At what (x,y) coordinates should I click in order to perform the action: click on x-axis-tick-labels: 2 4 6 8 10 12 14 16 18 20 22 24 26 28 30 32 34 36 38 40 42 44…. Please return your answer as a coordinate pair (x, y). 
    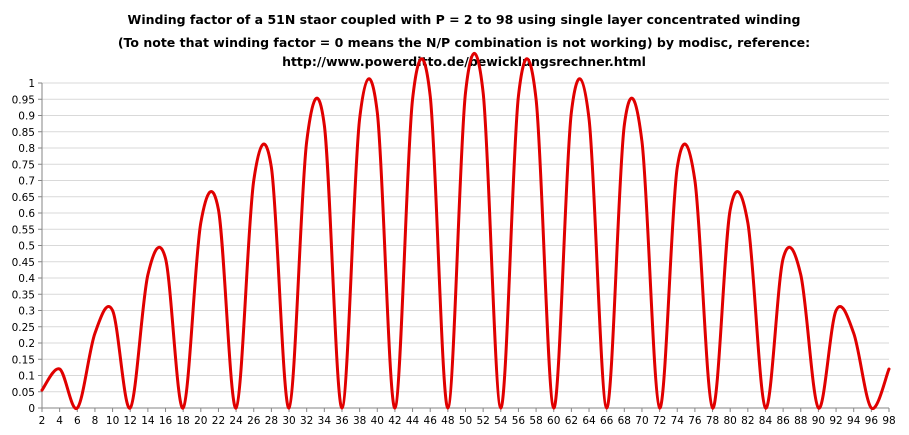
    Looking at the image, I should click on (467, 421).